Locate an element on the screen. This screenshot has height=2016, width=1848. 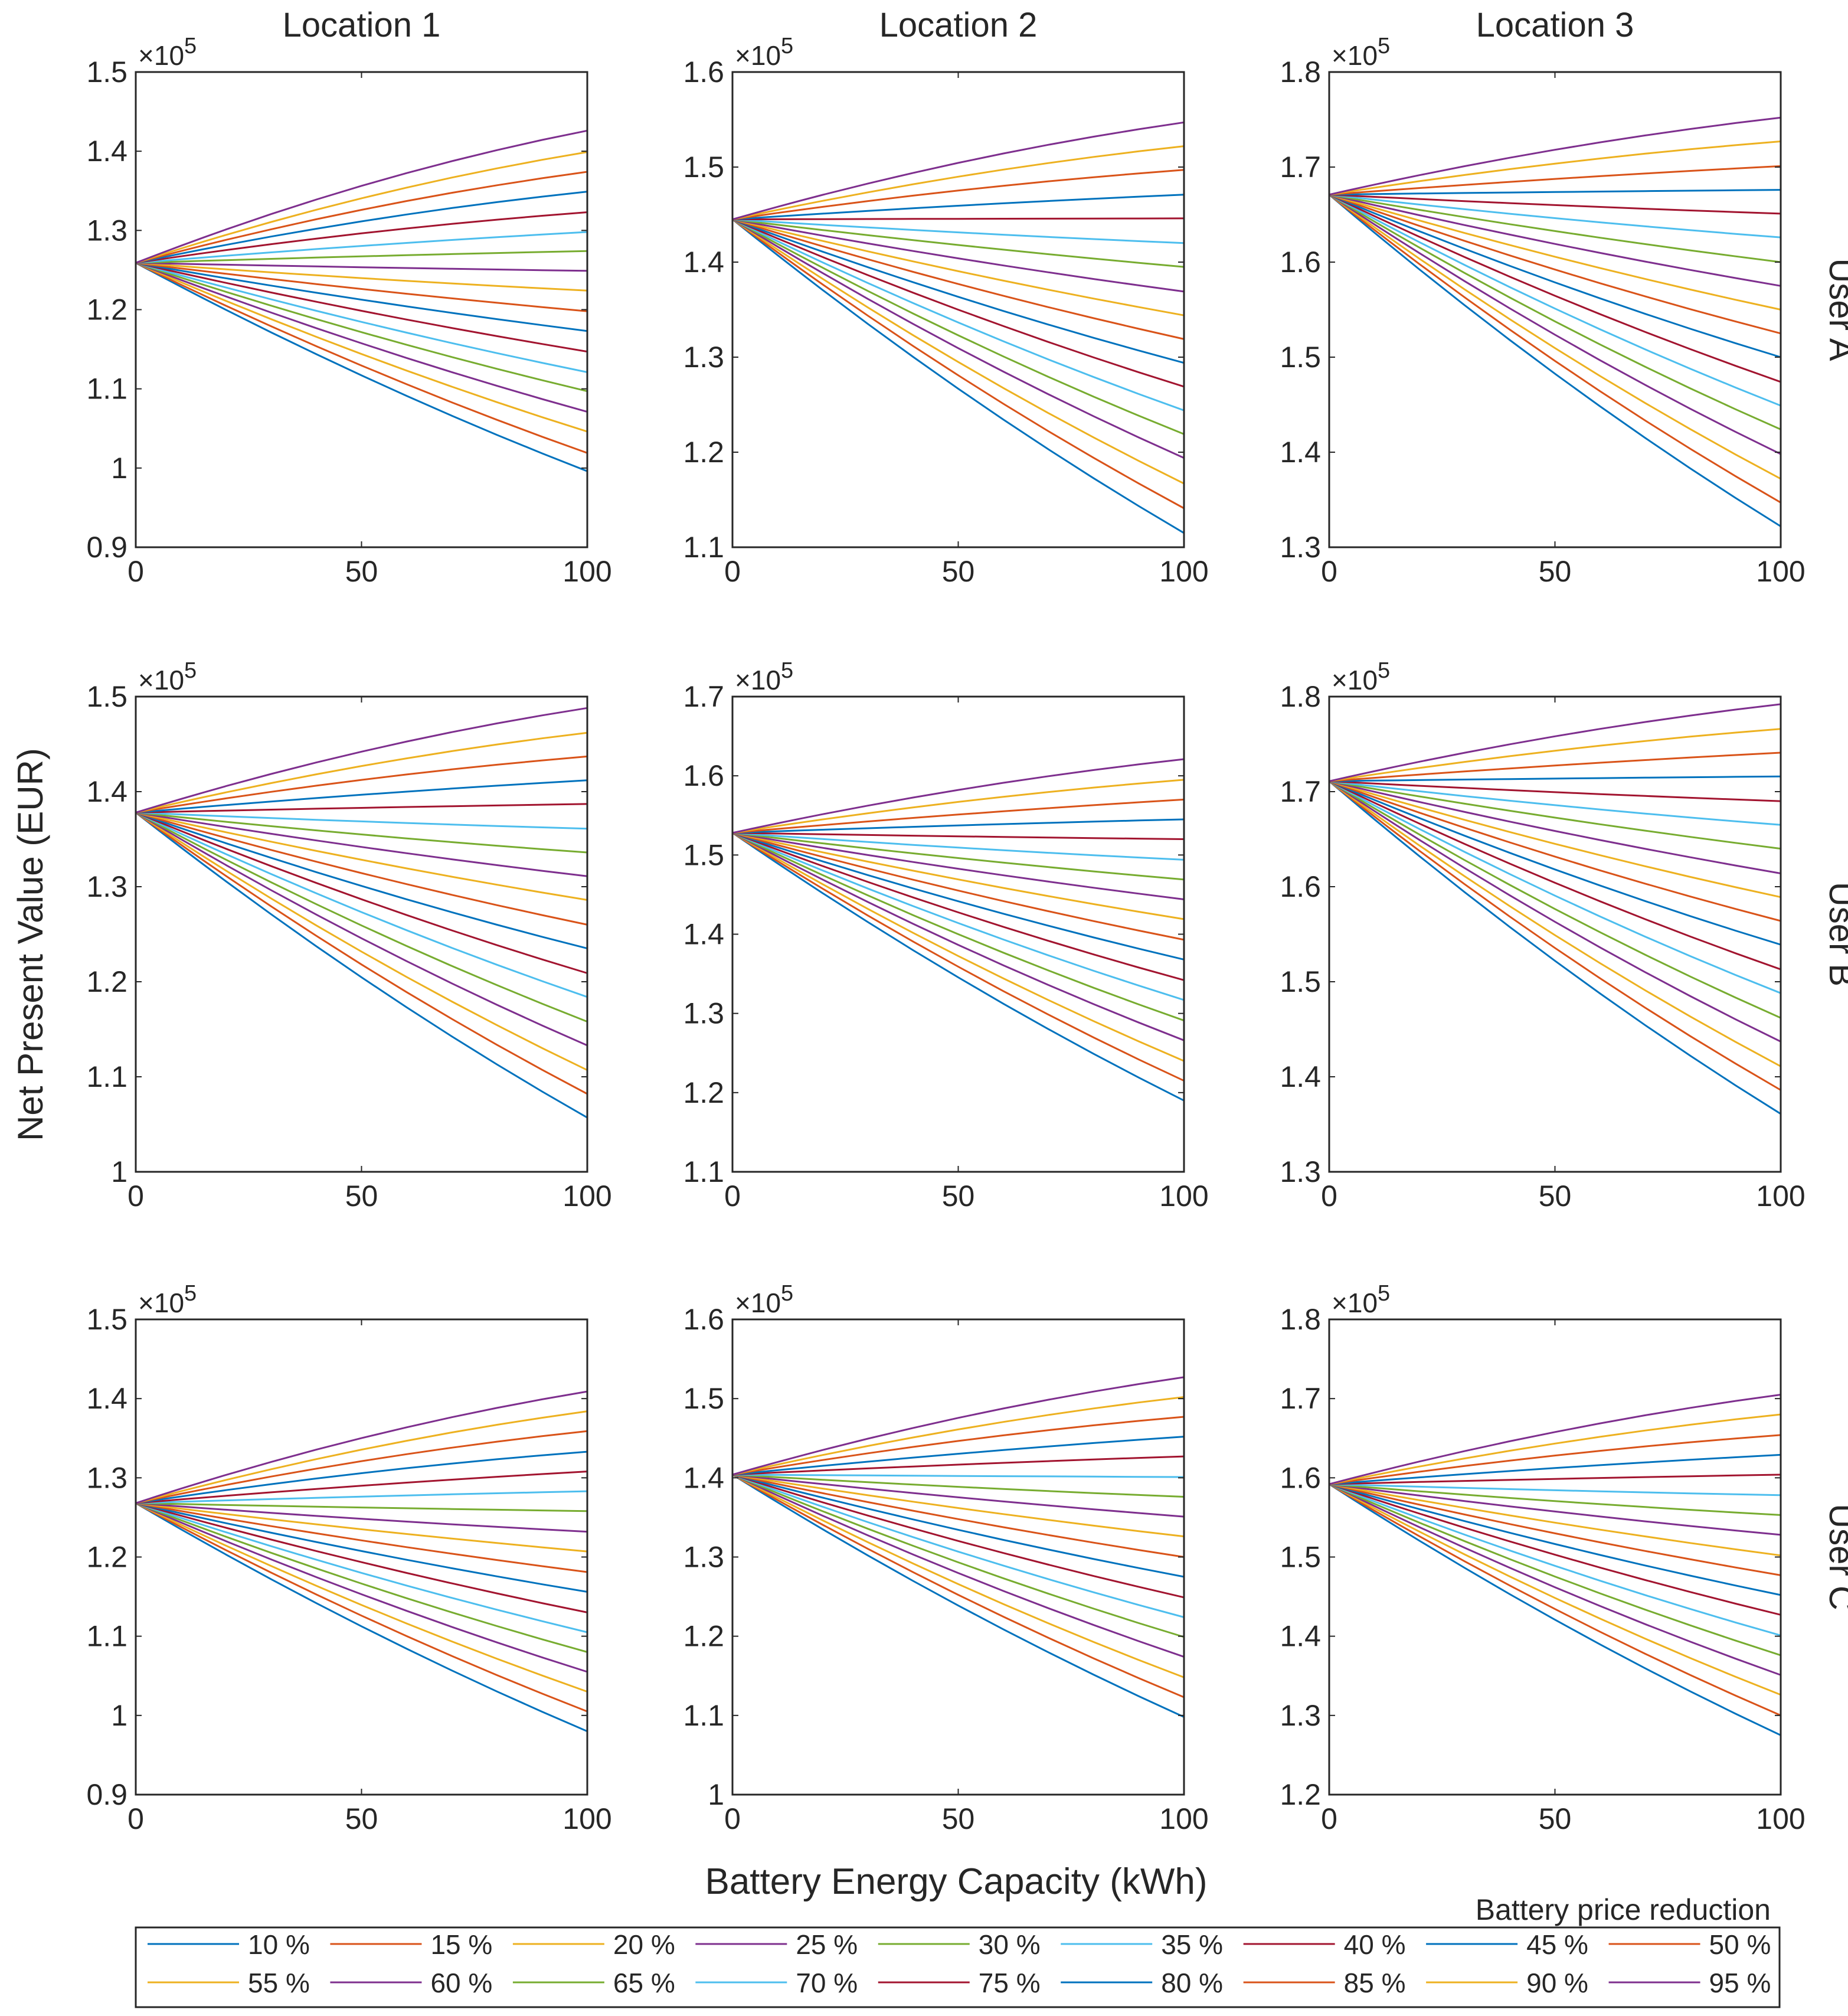
legend-box is located at coordinates (958, 1967).